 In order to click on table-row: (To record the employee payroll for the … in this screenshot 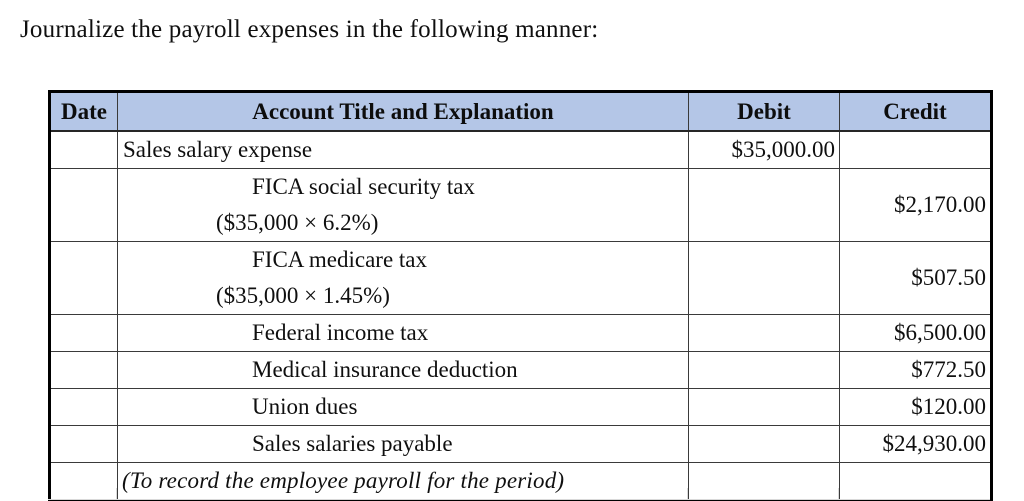, I will do `click(520, 481)`.